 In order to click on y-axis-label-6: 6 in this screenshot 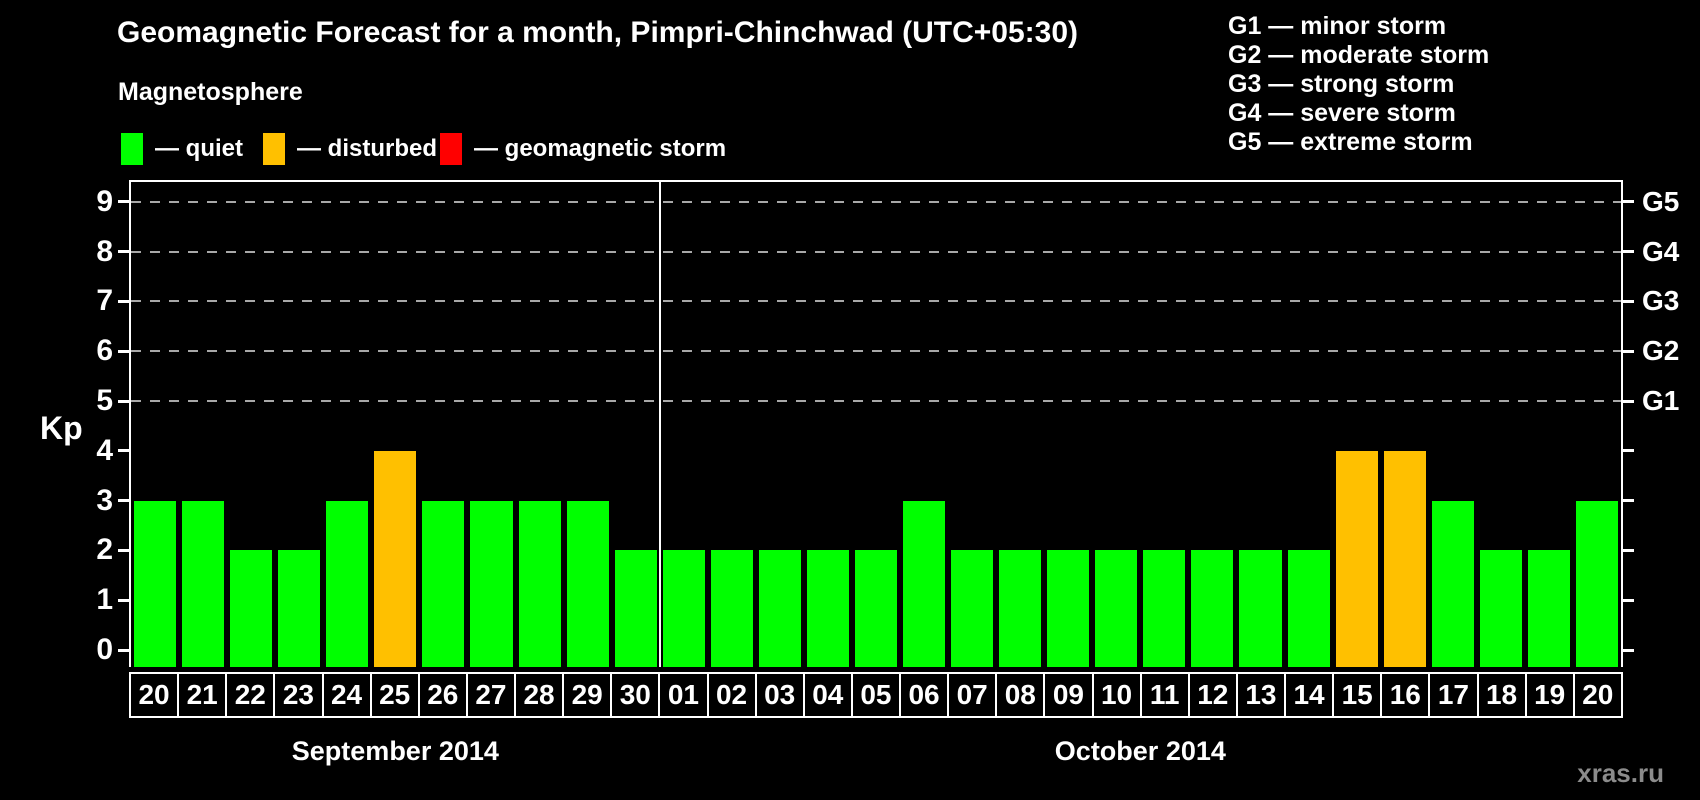, I will do `click(104, 351)`.